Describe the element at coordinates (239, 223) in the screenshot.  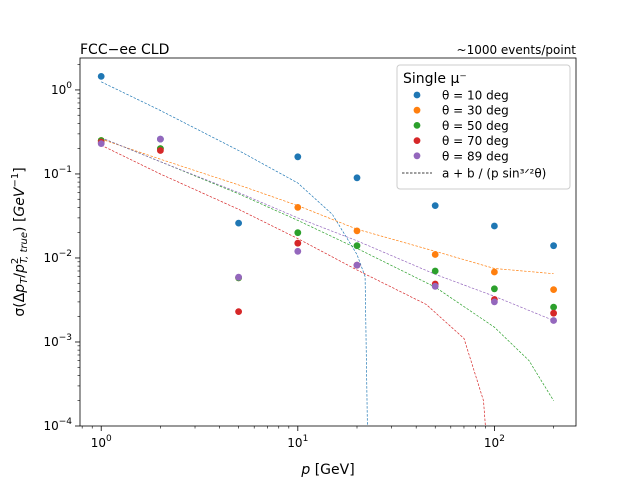
I see `data-point-s0-p2` at that location.